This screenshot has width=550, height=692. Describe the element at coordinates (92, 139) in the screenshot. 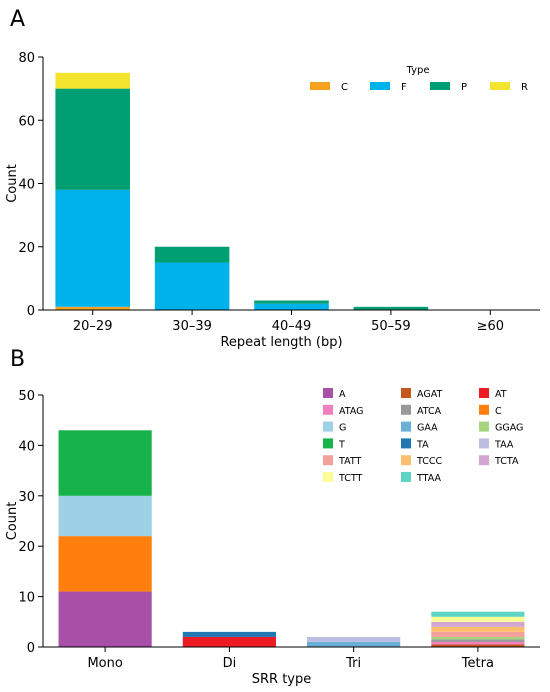

I see `bar-20–29-P` at that location.